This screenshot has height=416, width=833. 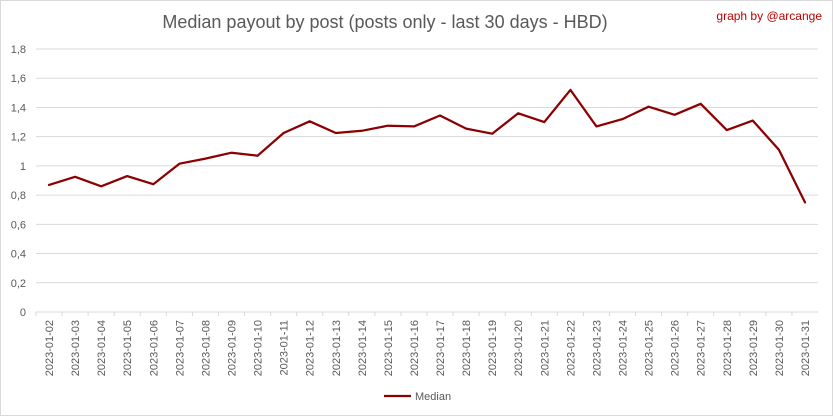 I want to click on x-tick-label: 2023-01-23, so click(x=597, y=348).